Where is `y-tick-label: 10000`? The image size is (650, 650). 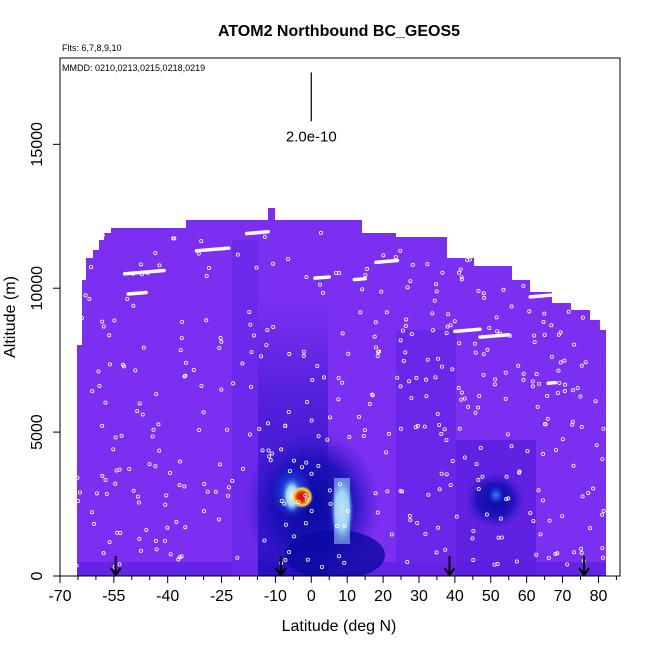 y-tick-label: 10000 is located at coordinates (37, 288).